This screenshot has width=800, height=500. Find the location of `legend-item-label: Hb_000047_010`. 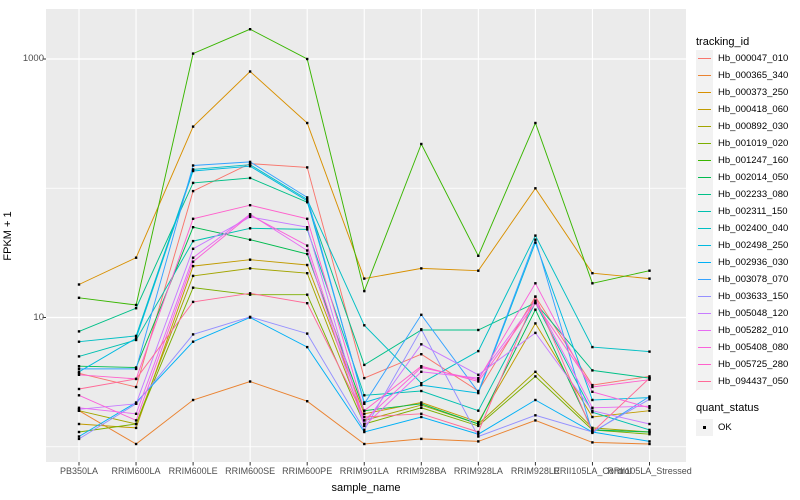

legend-item-label: Hb_000047_010 is located at coordinates (753, 58).